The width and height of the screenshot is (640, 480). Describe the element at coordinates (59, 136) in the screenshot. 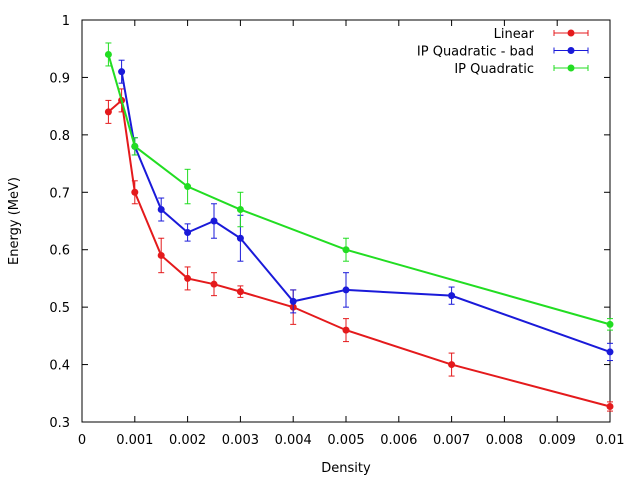

I see `y-tick-label: 0.8` at that location.